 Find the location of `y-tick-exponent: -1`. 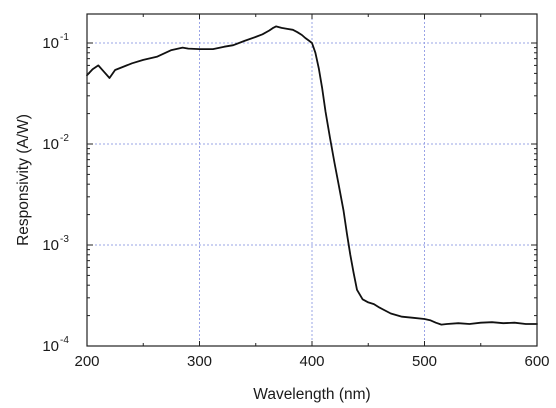

y-tick-exponent: -1 is located at coordinates (64, 37).